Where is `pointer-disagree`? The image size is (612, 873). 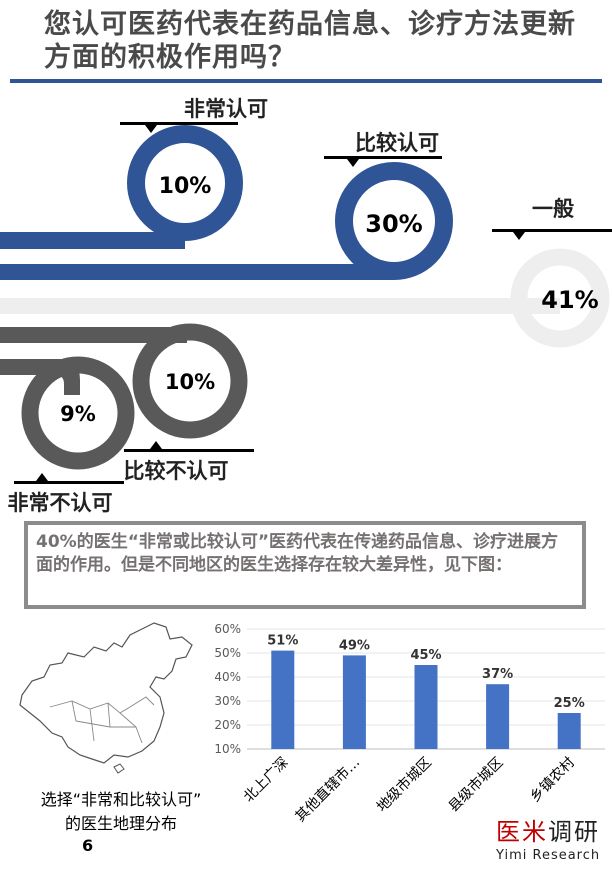
pointer-disagree is located at coordinates (156, 445).